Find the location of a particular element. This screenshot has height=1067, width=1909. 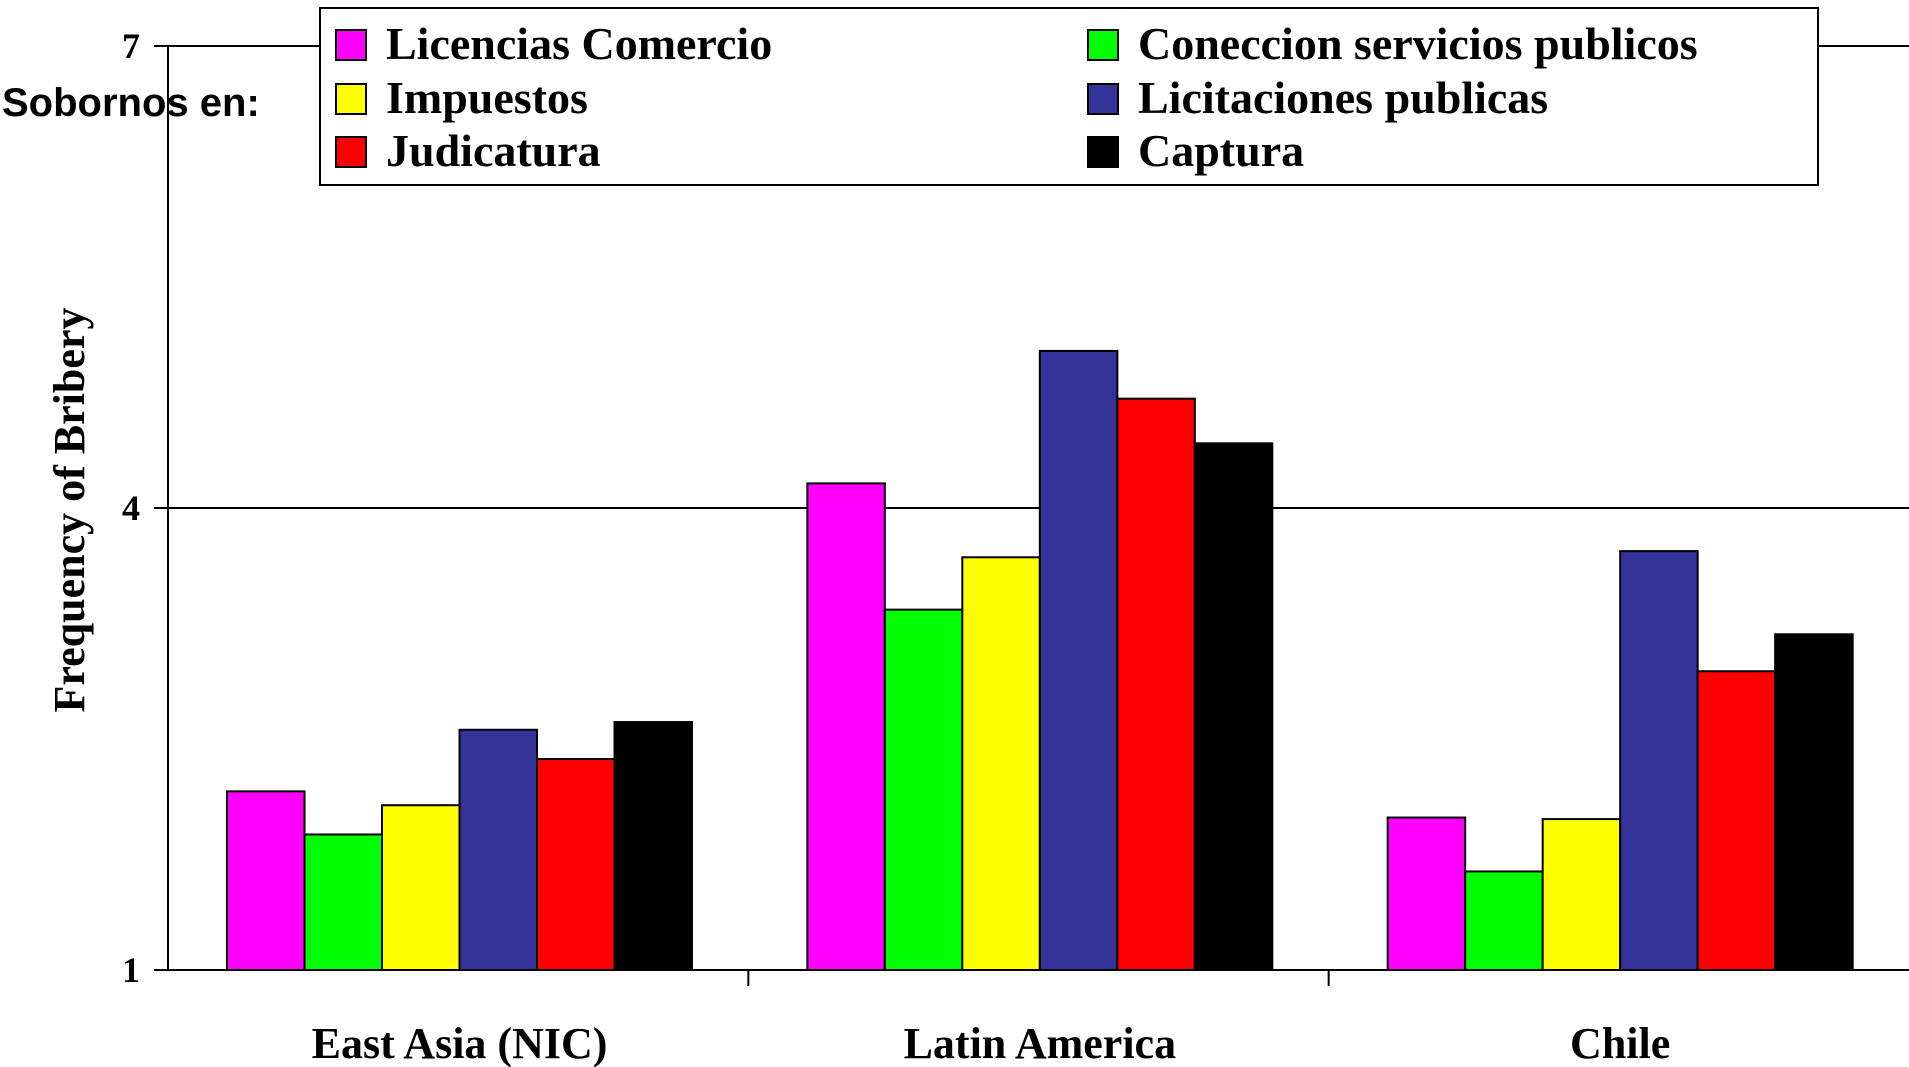

y-tick-label-0: 1 is located at coordinates (131, 970).